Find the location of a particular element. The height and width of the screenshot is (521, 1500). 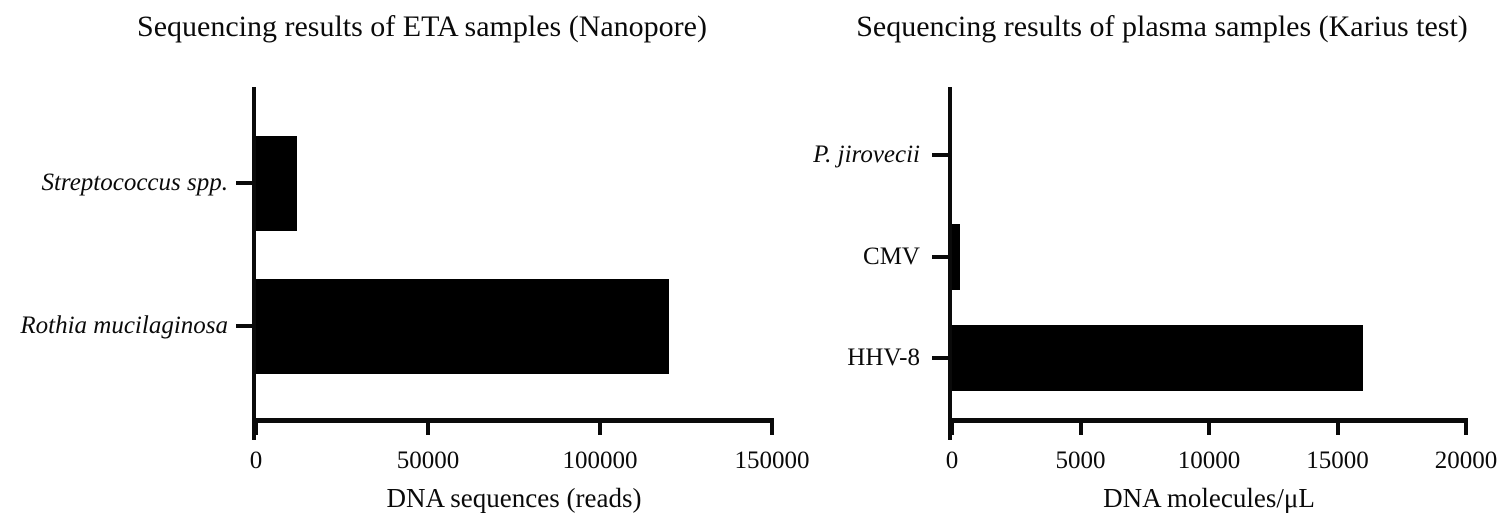

x-axis-label: DNA sequences (reads) is located at coordinates (514, 498).